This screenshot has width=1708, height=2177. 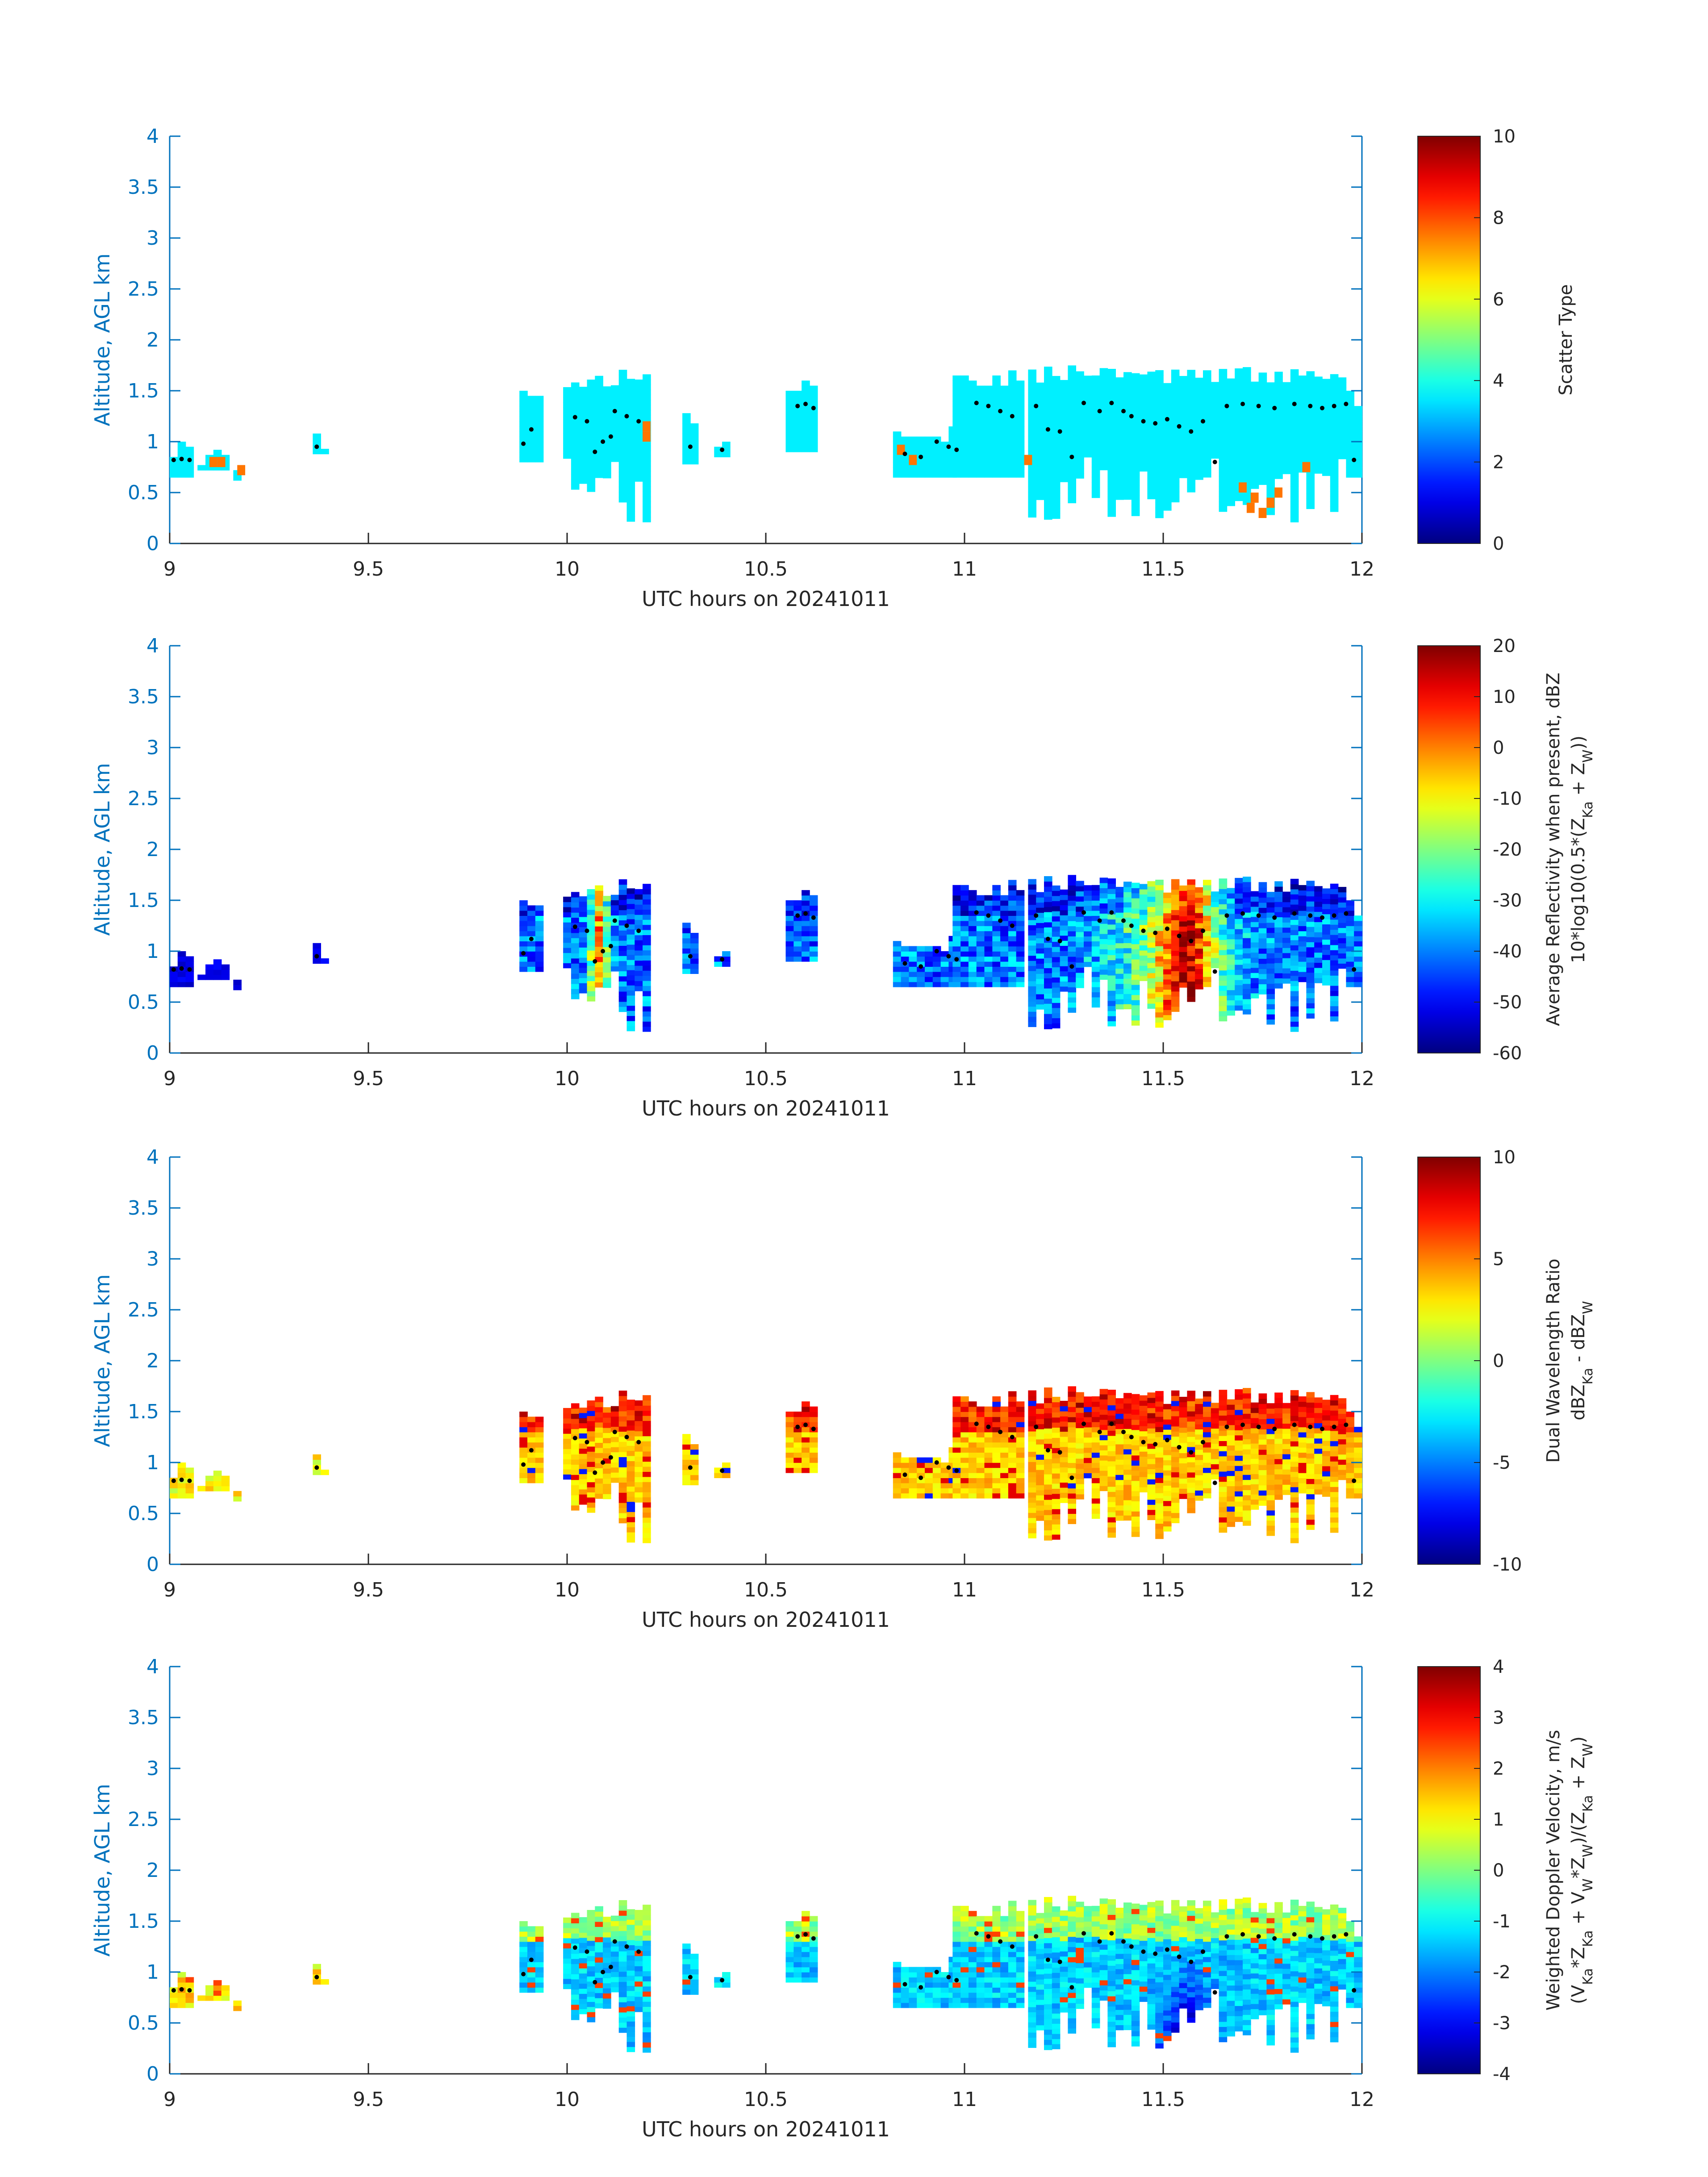 I want to click on colorbar-gradient, so click(x=1449, y=340).